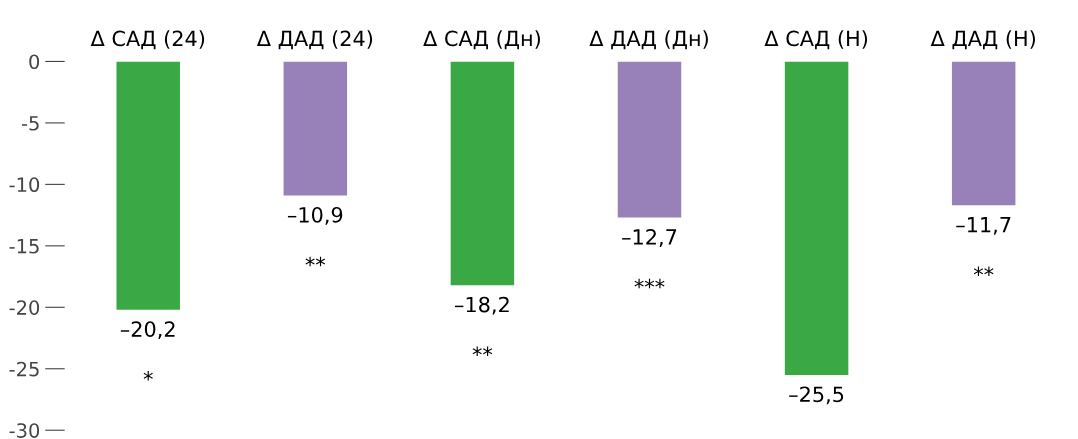  I want to click on x-tick-label: Δ ДАД (24), so click(314, 40).